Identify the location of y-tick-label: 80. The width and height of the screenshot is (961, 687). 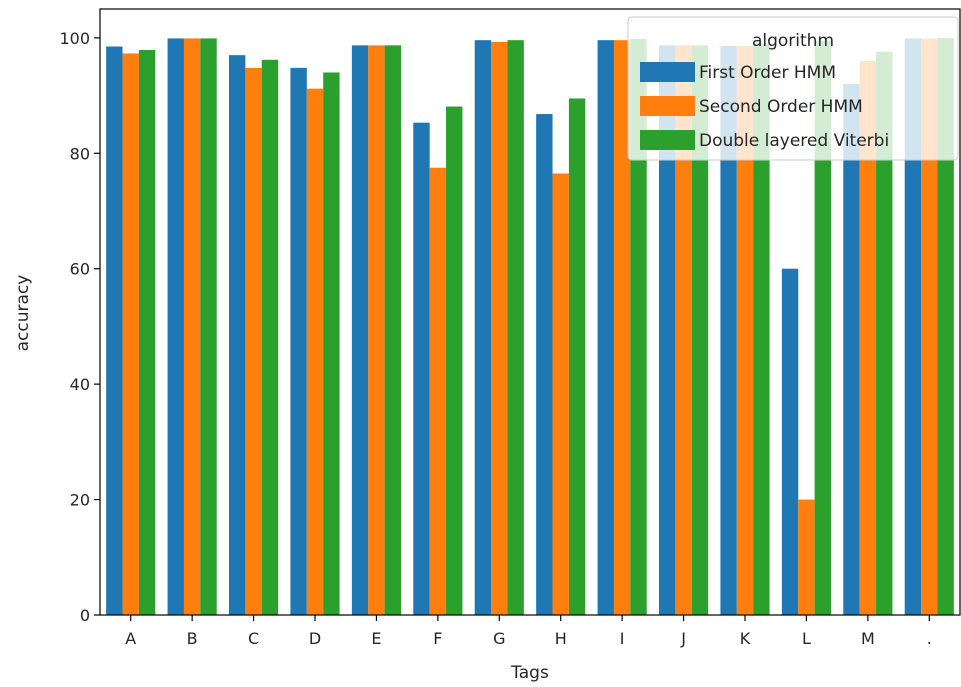
(80, 153).